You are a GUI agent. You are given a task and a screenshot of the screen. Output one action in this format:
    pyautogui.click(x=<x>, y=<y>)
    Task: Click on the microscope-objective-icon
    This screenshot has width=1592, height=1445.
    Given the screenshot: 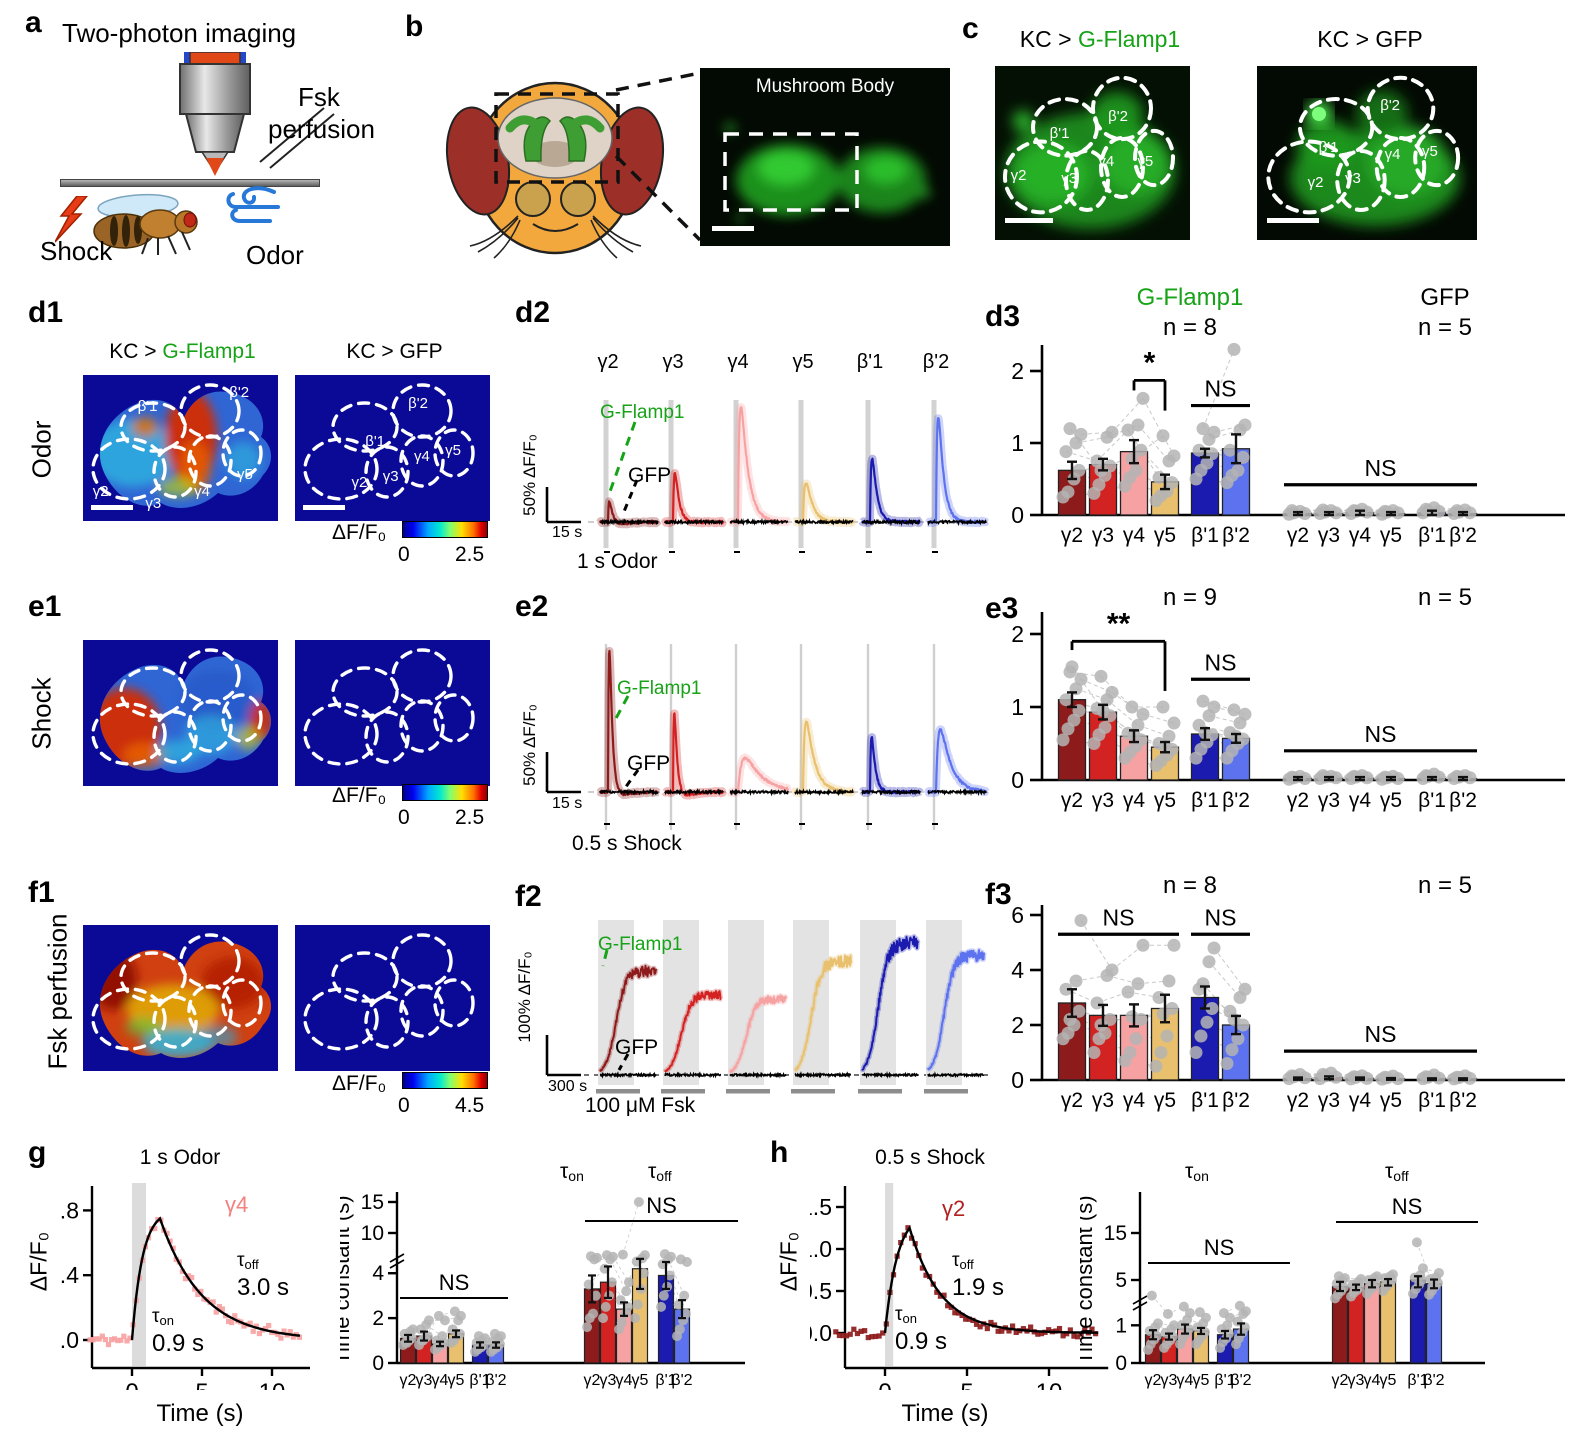 What is the action you would take?
    pyautogui.click(x=215, y=114)
    